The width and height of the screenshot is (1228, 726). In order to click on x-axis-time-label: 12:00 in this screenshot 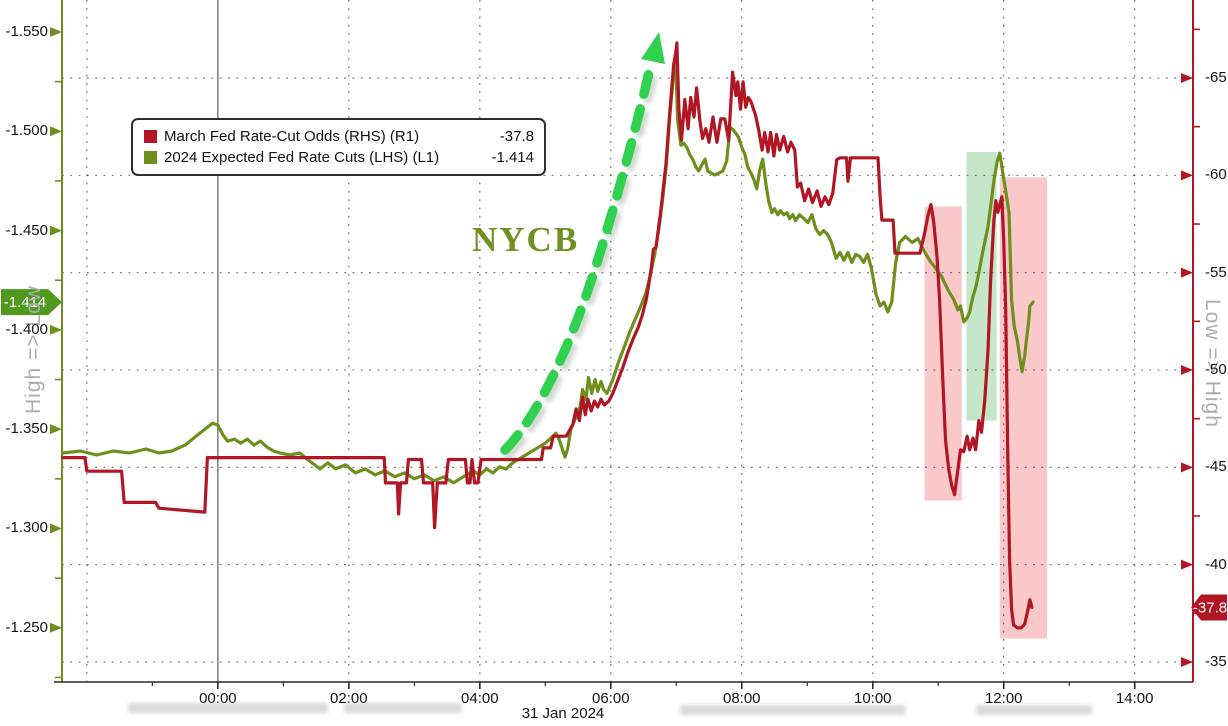, I will do `click(1003, 698)`.